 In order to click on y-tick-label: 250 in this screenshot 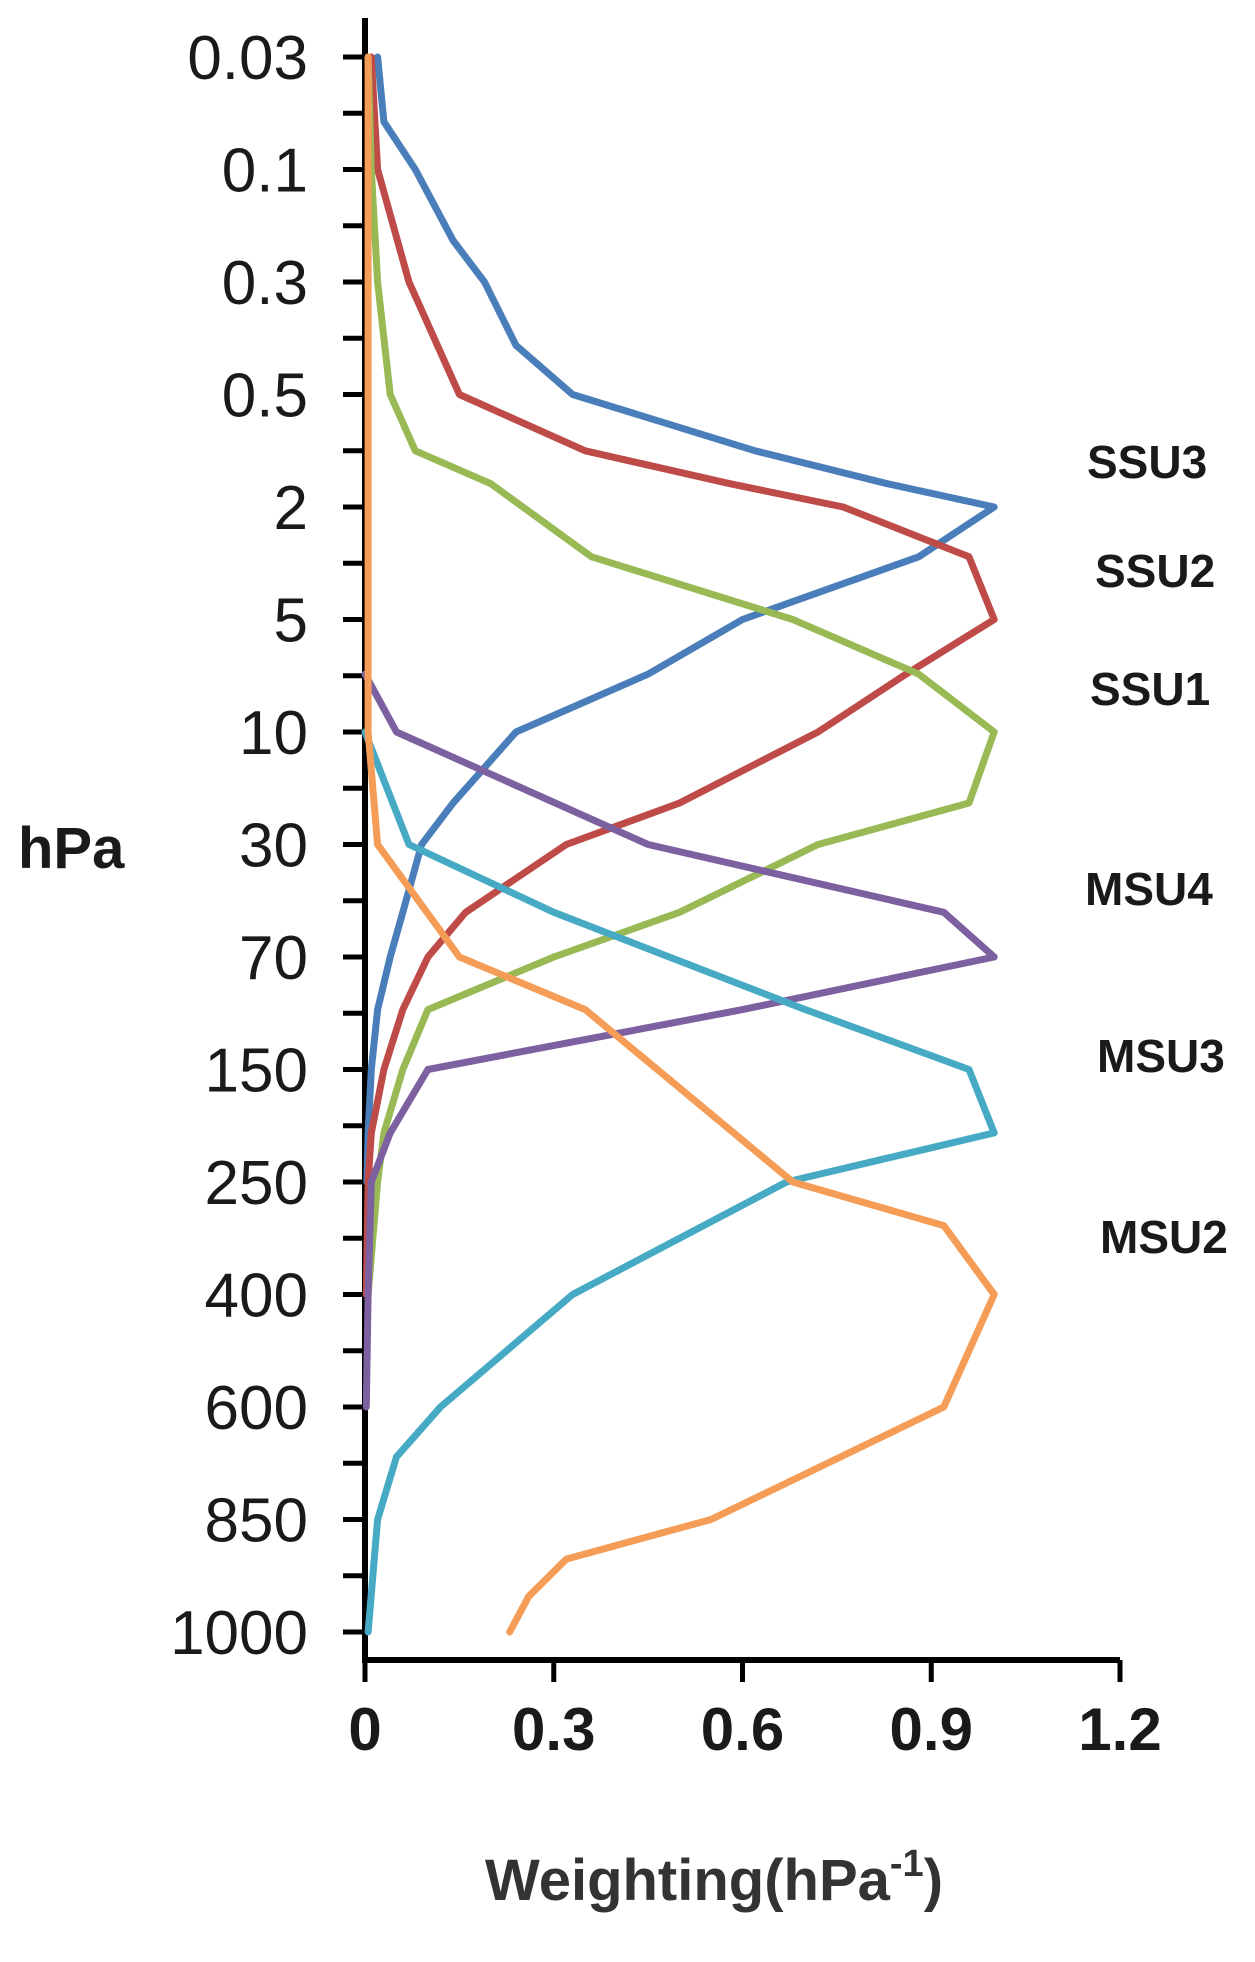, I will do `click(256, 1183)`.